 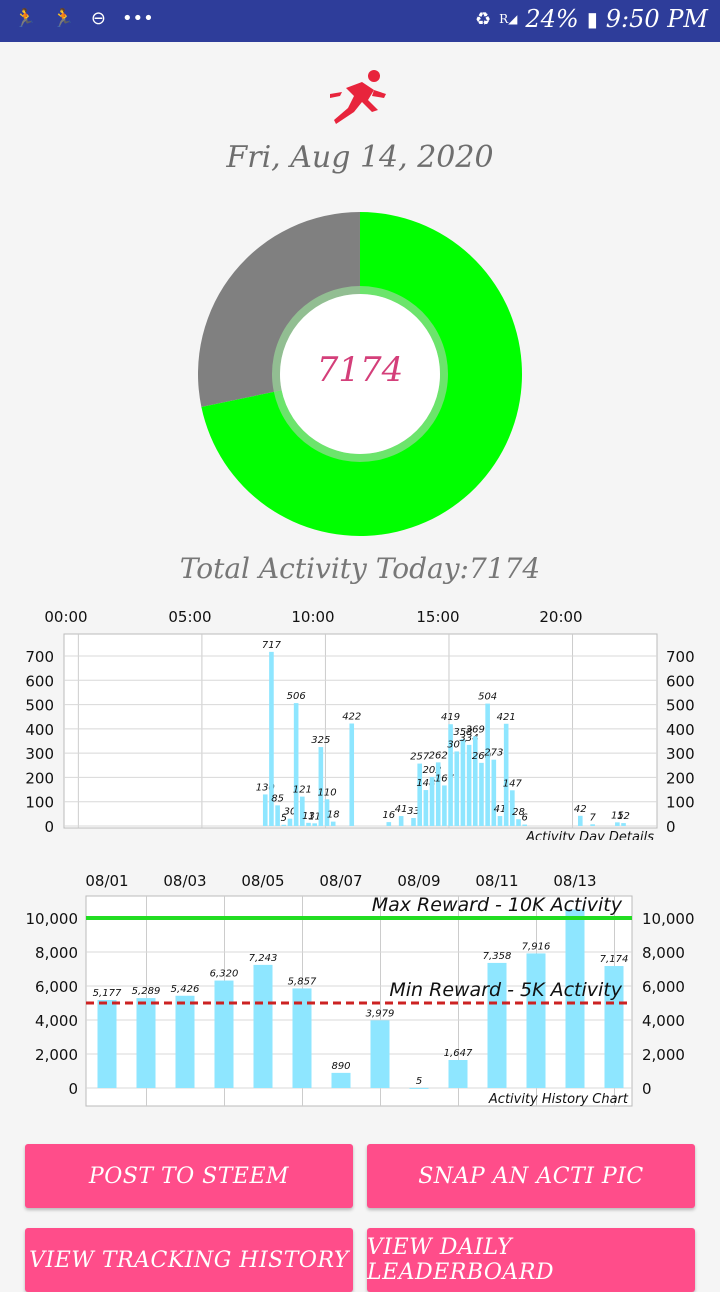 I want to click on history-chart-bar-label: 3,979, so click(x=380, y=1013).